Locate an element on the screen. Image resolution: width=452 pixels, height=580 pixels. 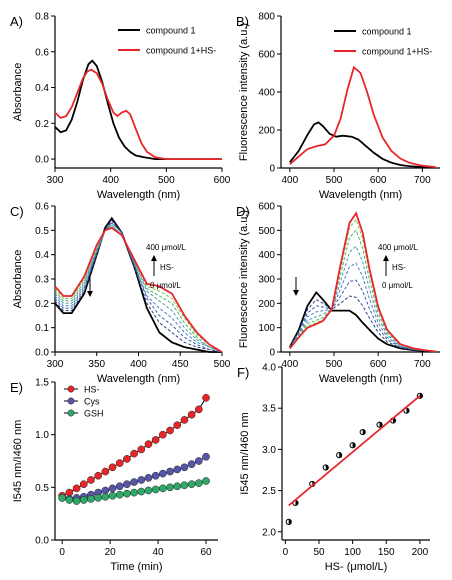
x-axis-label: HS- (μmol/L) is located at coordinates (356, 567).